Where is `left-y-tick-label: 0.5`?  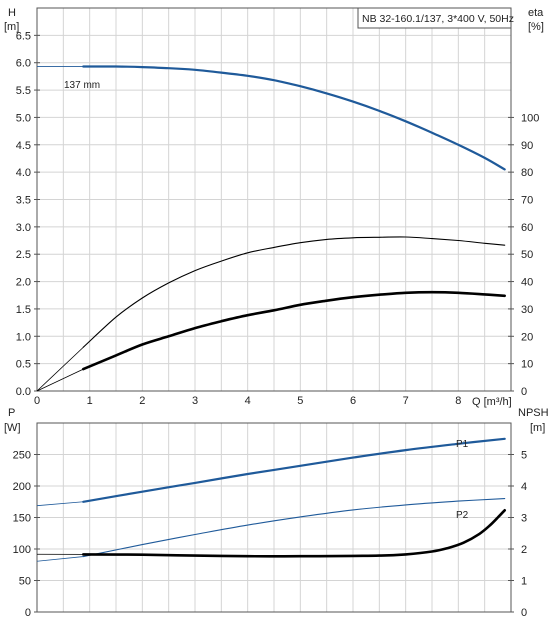 left-y-tick-label: 0.5 is located at coordinates (23, 365).